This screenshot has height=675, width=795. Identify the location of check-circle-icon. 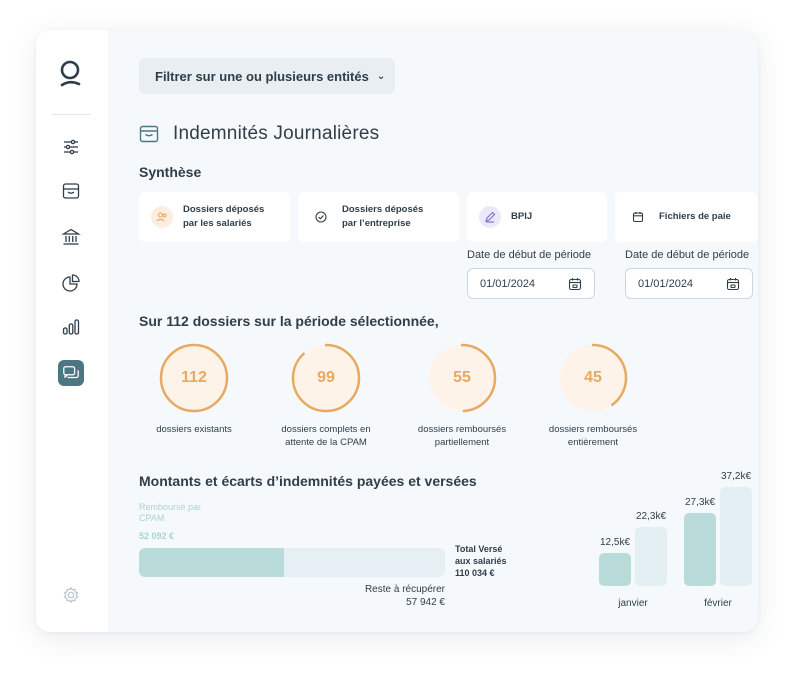
(321, 217).